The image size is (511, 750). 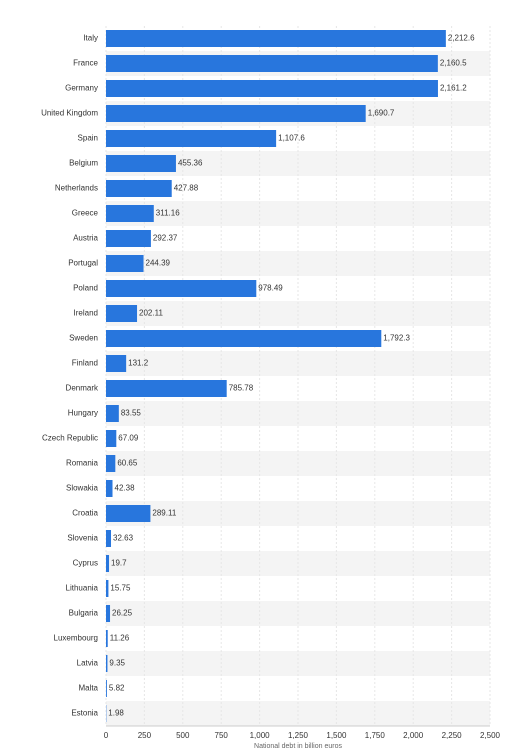 I want to click on y-tick-label: Poland, so click(x=85, y=288).